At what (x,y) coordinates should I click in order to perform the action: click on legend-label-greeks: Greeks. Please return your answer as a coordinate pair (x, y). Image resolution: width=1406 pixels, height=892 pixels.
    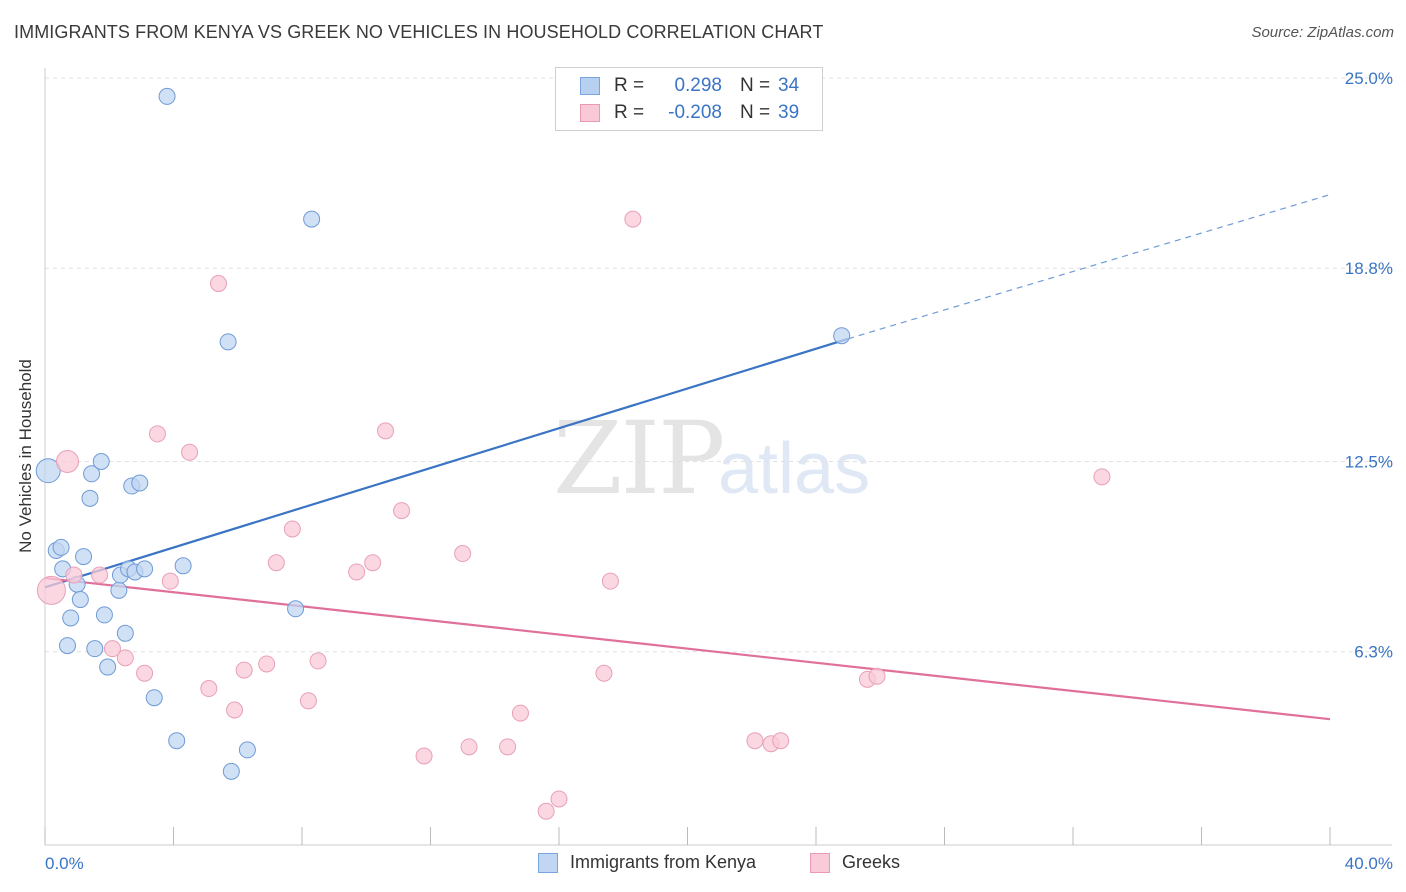
    Looking at the image, I should click on (871, 862).